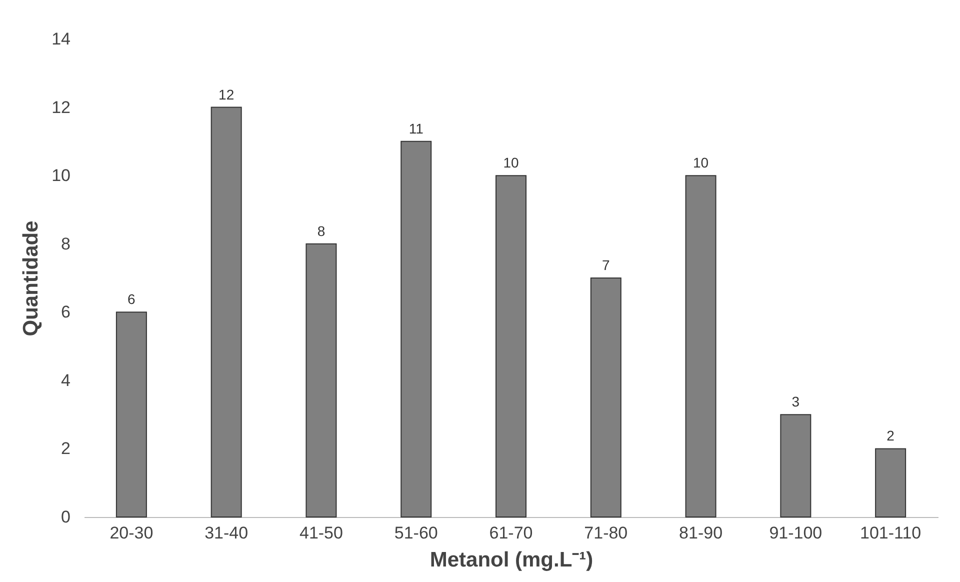 The width and height of the screenshot is (960, 582). I want to click on x-tick-label: 61-70, so click(511, 533).